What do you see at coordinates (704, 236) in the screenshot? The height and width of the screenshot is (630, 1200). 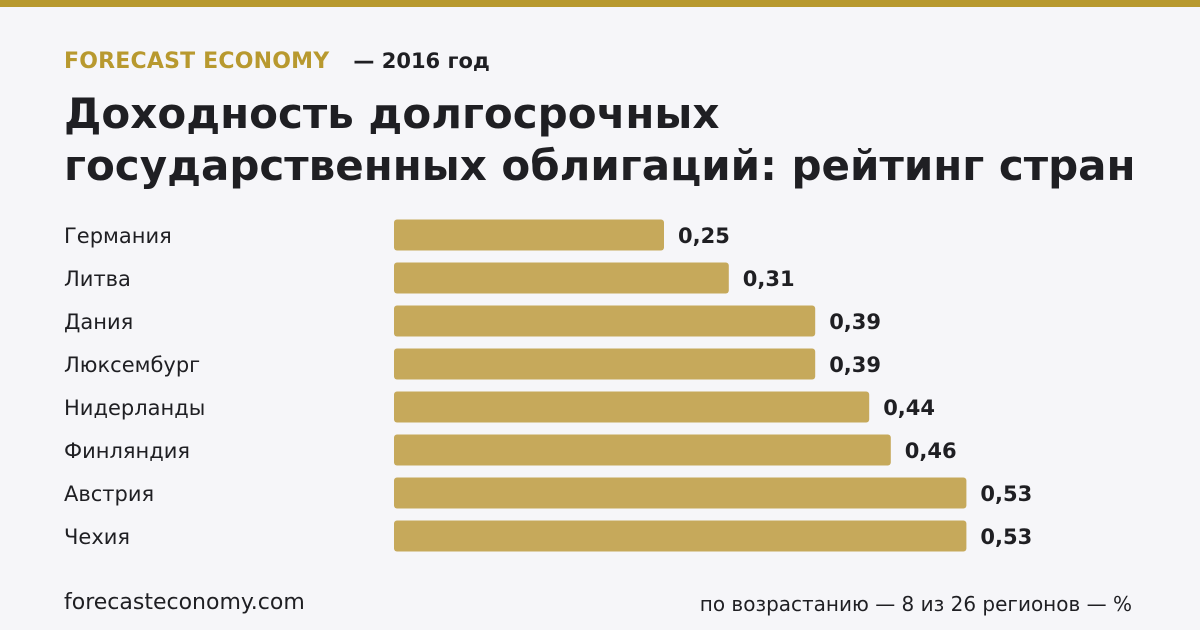 I see `value-label: 0,25` at bounding box center [704, 236].